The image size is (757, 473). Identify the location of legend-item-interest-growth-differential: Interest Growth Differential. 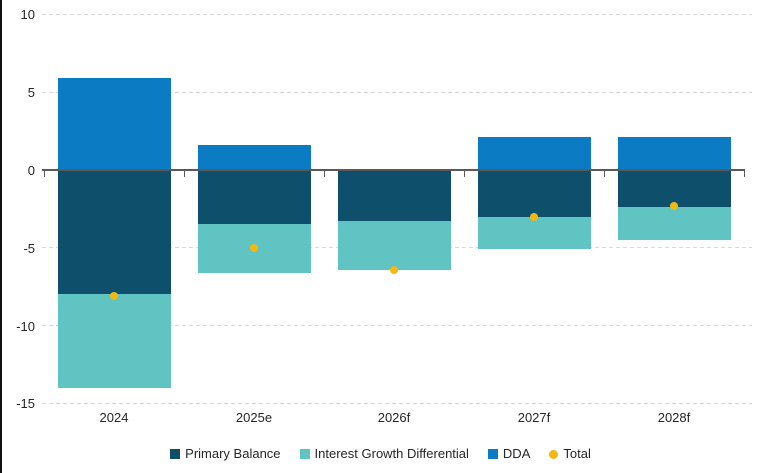
(384, 454).